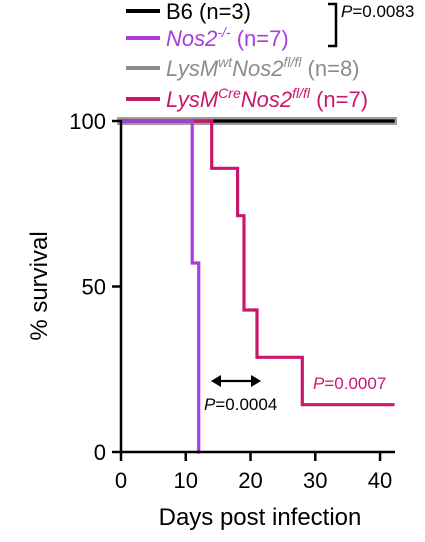 Image resolution: width=425 pixels, height=542 pixels. What do you see at coordinates (347, 11) in the screenshot?
I see `pvalue-b6-prefix: P` at bounding box center [347, 11].